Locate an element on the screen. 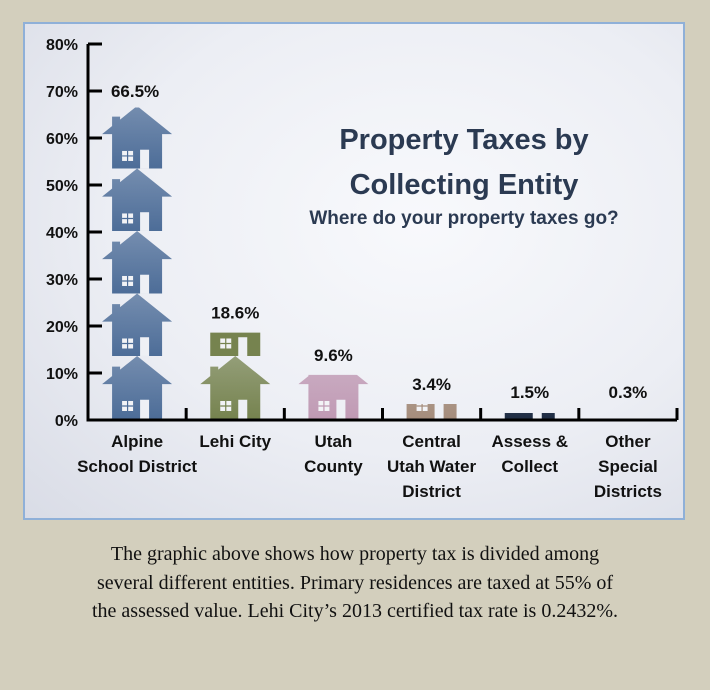 Image resolution: width=710 pixels, height=690 pixels. data-label: 1.5% is located at coordinates (529, 392).